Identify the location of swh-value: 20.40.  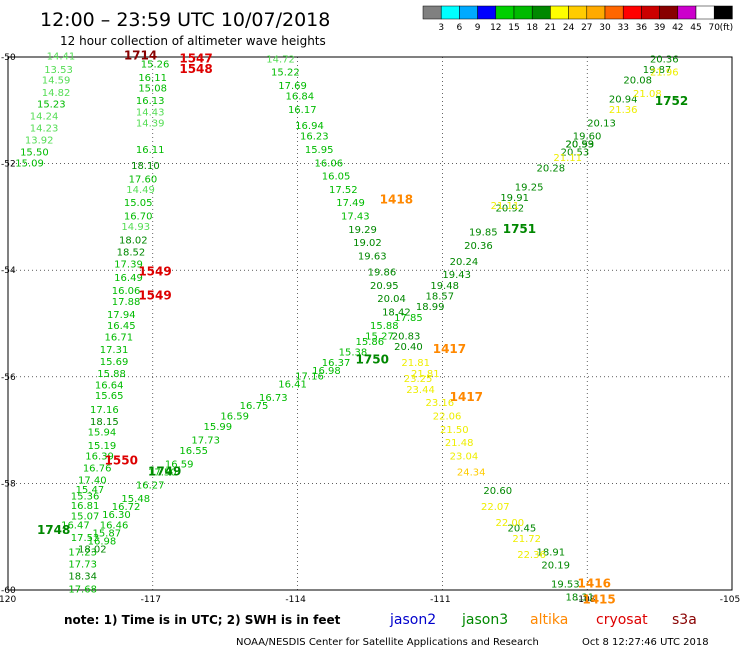
(408, 347).